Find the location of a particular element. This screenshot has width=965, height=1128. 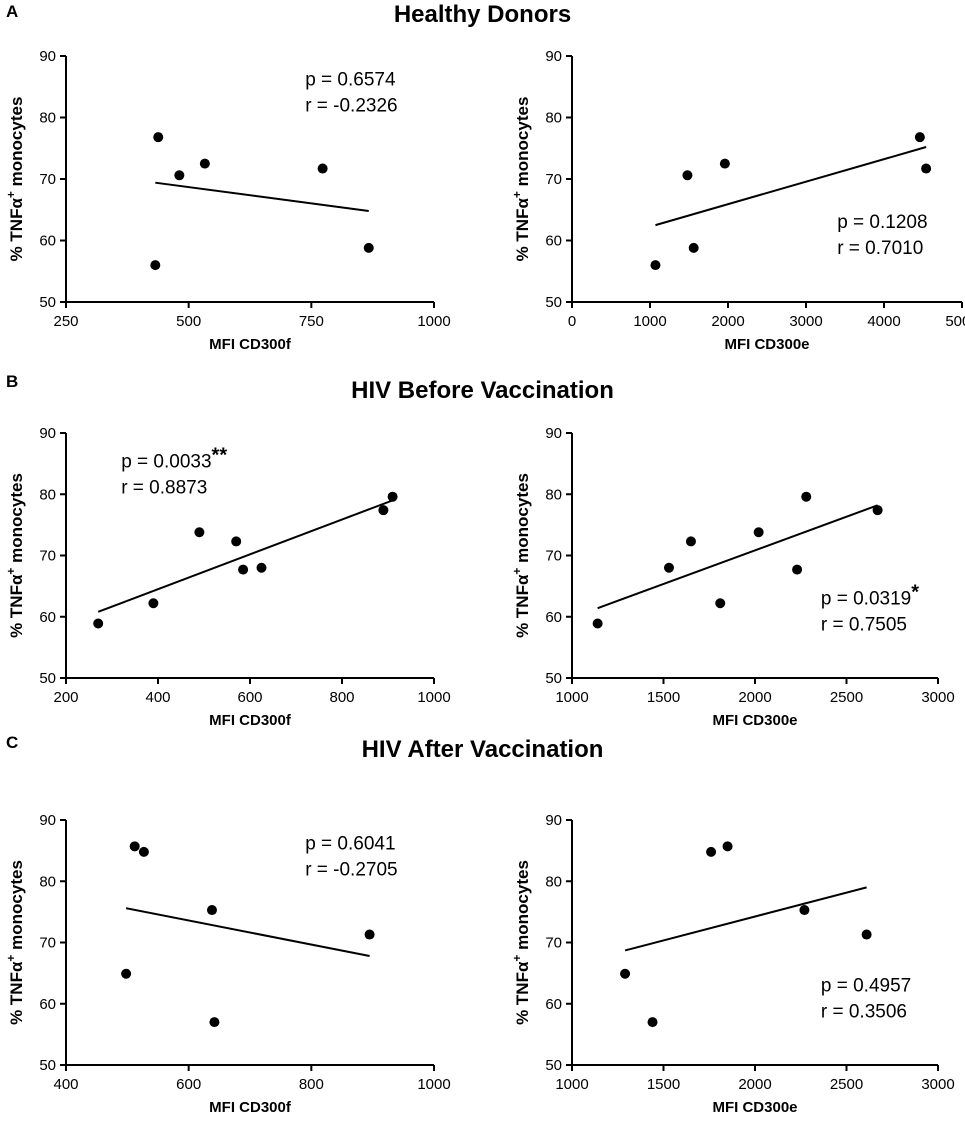

r-value-label: r = -0.2326 is located at coordinates (351, 106).